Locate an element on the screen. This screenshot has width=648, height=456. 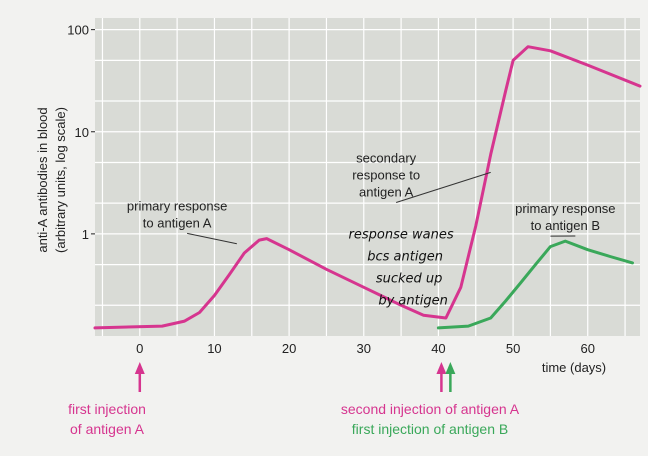
y-axis-title: anti-A antibodies in blood is located at coordinates (42, 179).